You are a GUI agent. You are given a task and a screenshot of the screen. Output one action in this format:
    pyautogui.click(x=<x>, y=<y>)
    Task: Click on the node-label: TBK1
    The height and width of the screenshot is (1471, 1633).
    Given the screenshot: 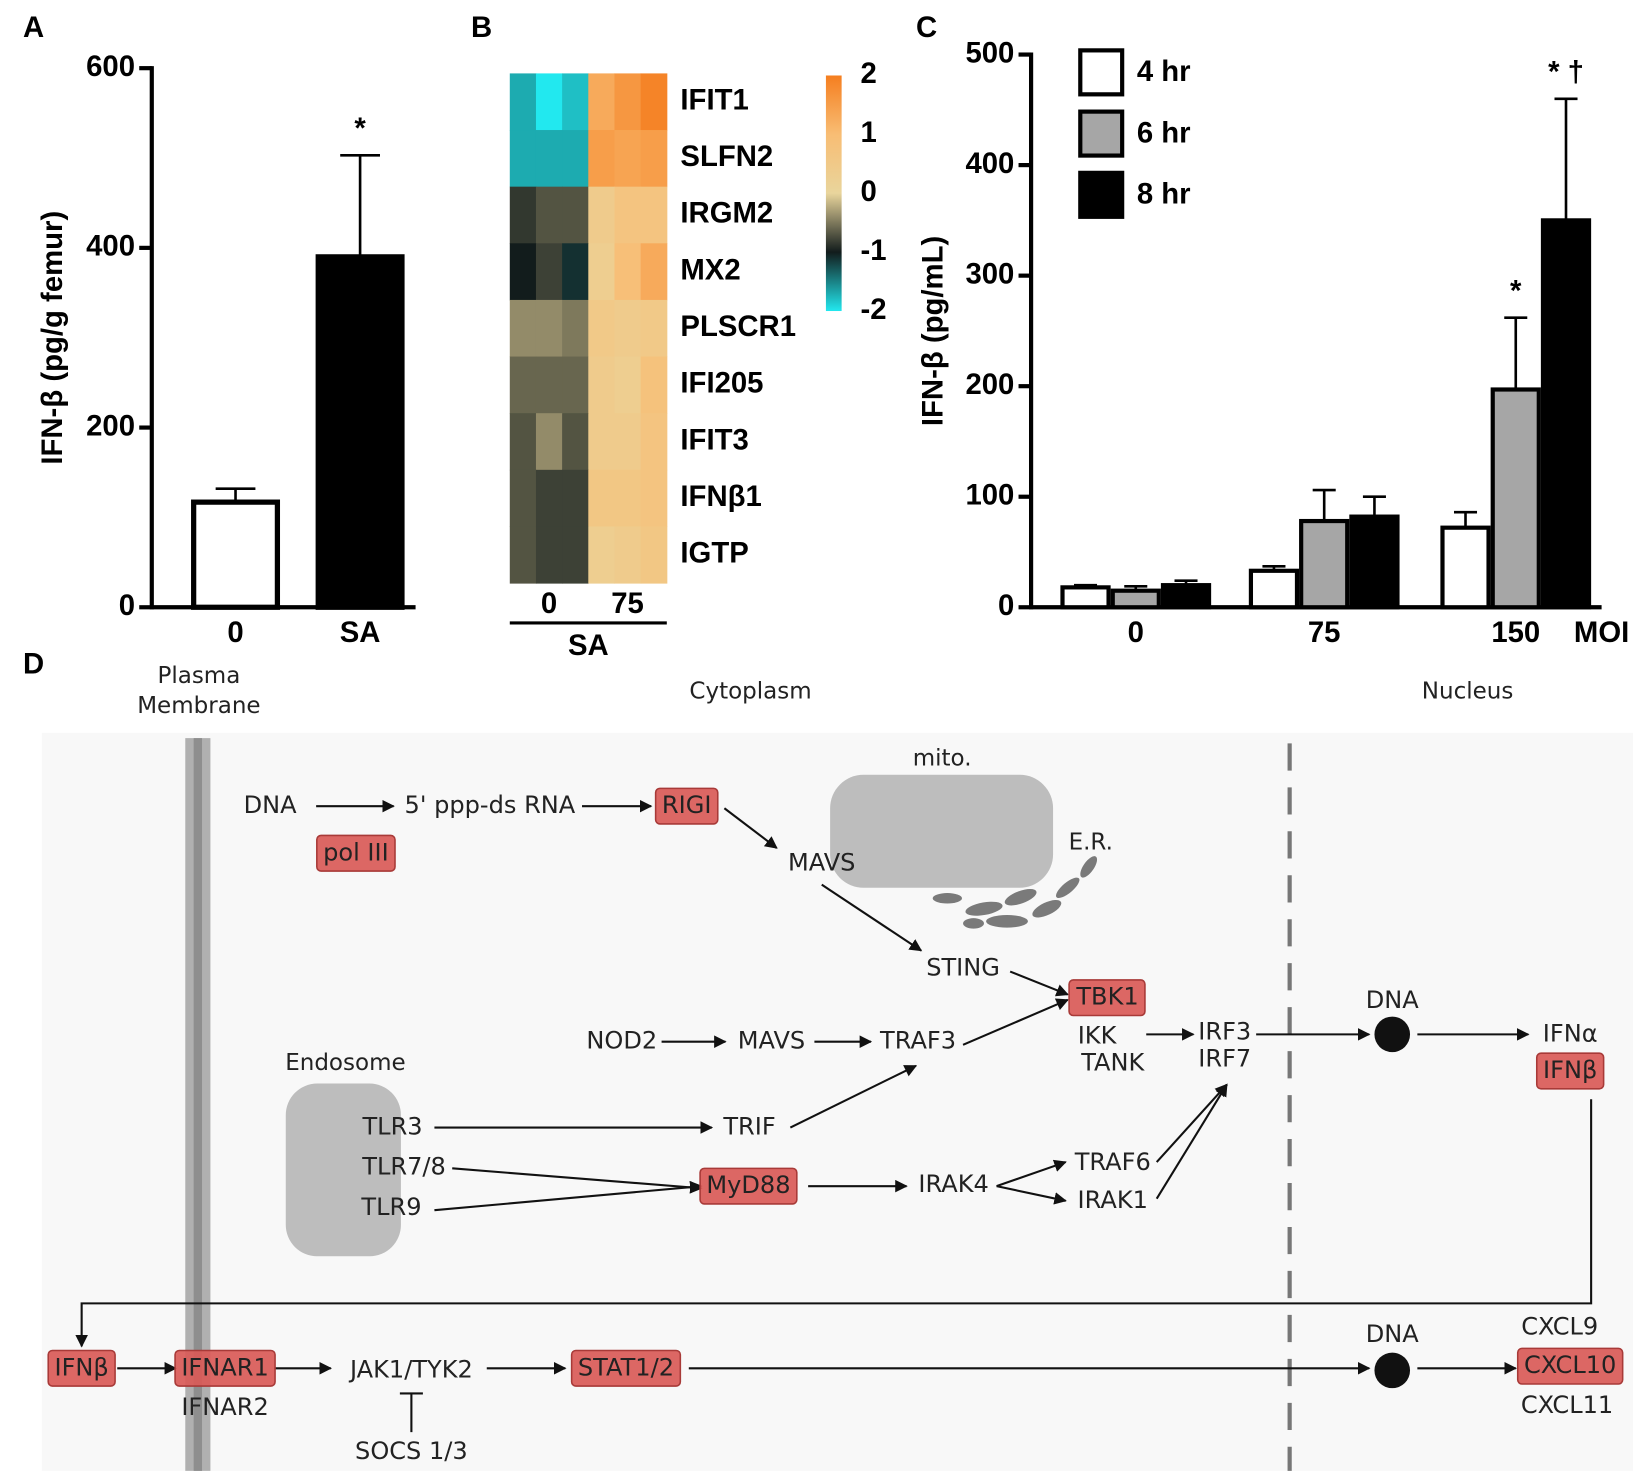 What is the action you would take?
    pyautogui.click(x=1106, y=997)
    